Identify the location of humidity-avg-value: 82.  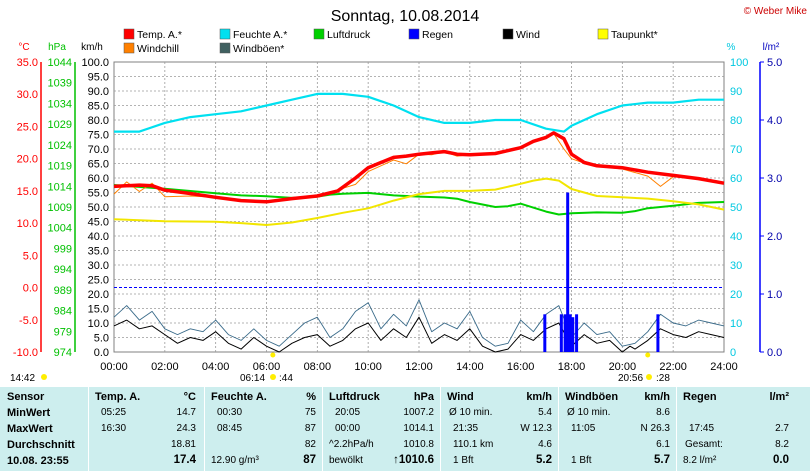
(310, 444).